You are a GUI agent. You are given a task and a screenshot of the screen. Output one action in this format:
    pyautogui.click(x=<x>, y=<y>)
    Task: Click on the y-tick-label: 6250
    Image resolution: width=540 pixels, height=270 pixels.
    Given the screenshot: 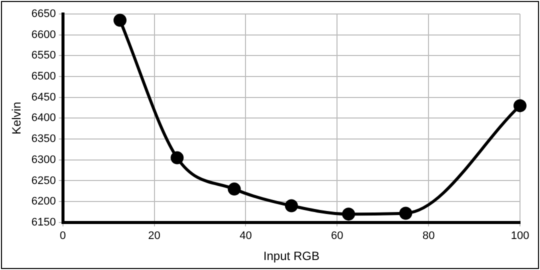 What is the action you would take?
    pyautogui.click(x=43, y=180)
    